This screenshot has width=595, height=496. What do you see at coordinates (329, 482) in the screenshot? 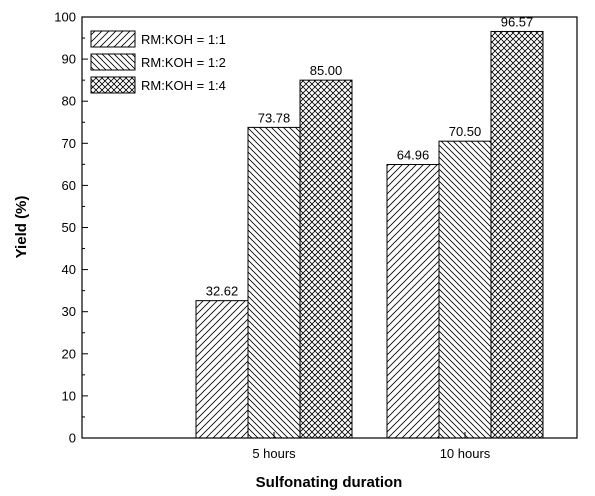
I see `x-axis-title: Sulfonating duration` at bounding box center [329, 482].